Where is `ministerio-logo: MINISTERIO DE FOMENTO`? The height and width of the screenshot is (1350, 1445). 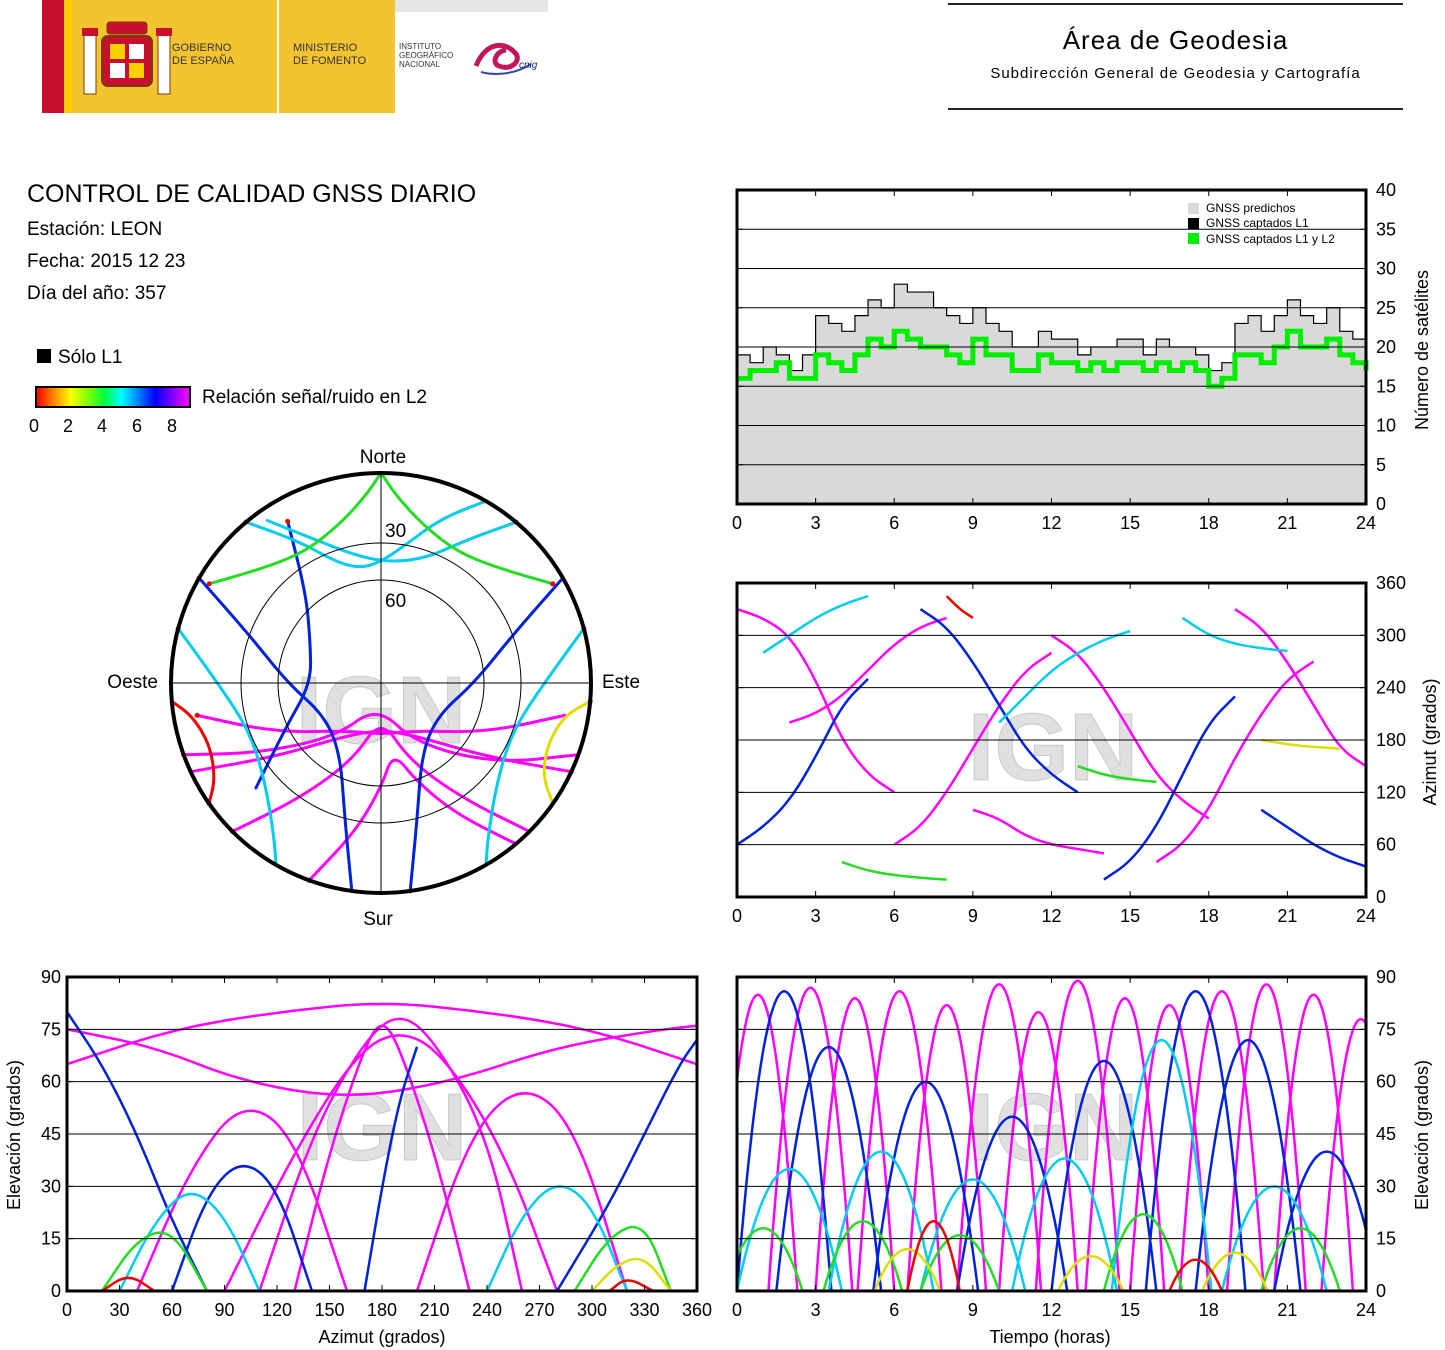 ministerio-logo: MINISTERIO DE FOMENTO is located at coordinates (337, 56).